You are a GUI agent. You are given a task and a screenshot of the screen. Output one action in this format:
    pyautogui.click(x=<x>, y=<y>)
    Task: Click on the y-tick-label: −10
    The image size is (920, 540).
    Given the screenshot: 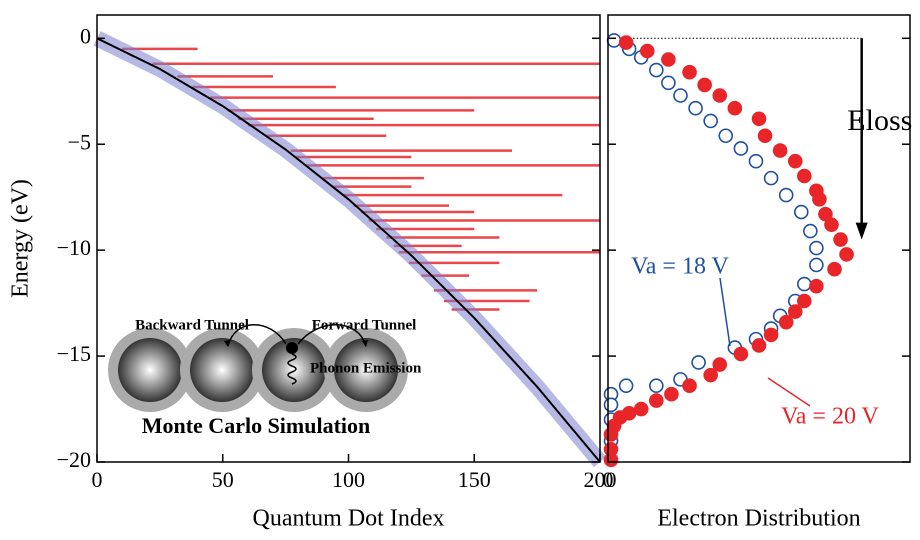 What is the action you would take?
    pyautogui.click(x=74, y=247)
    